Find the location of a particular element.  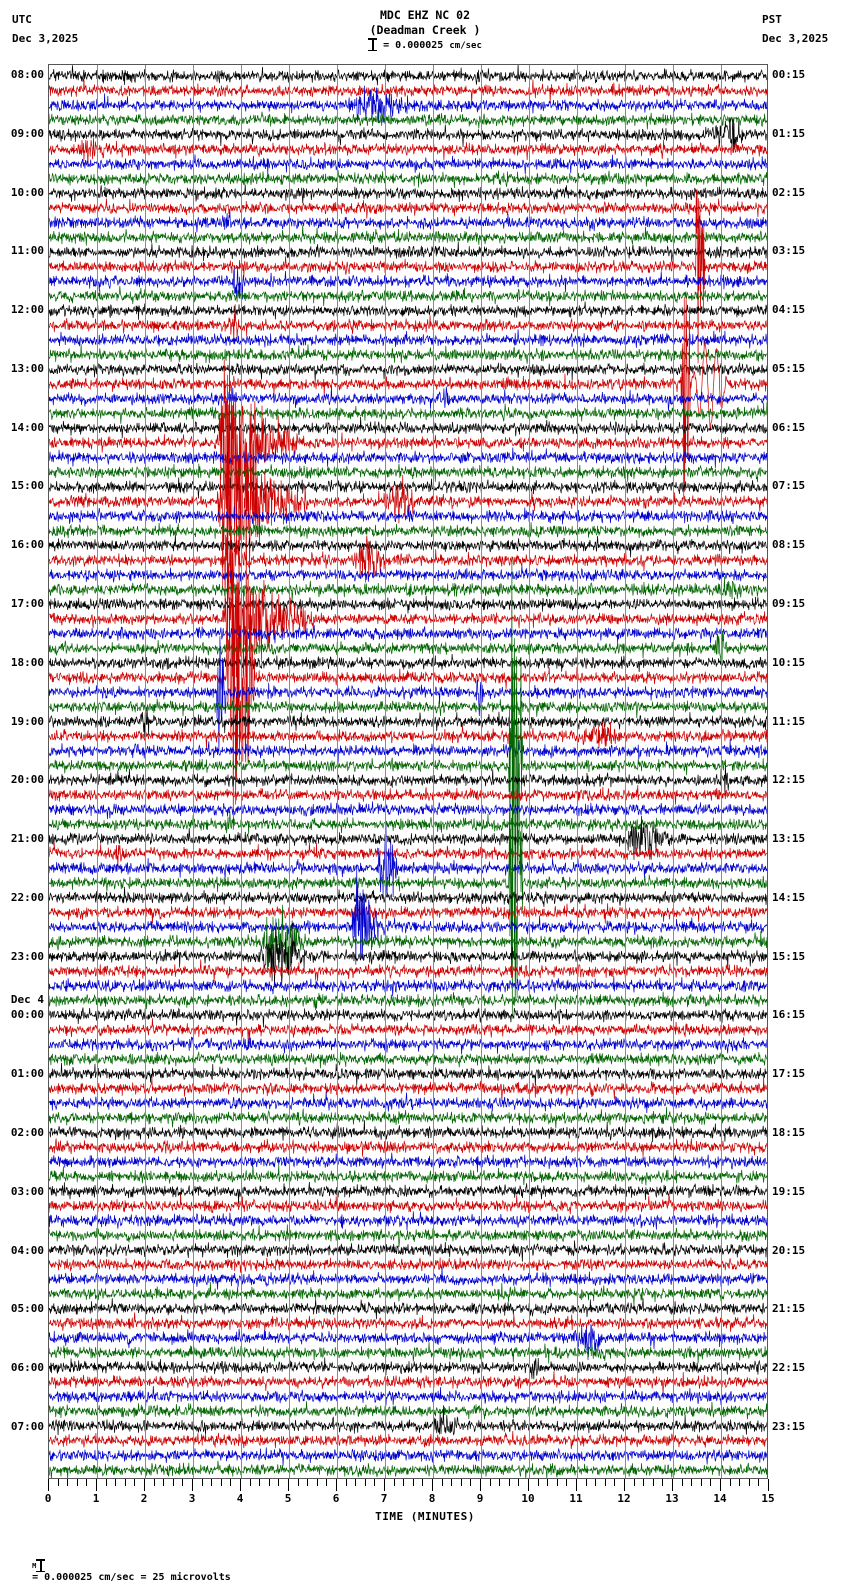

x-axis-label-4: 4 is located at coordinates (240, 1498).